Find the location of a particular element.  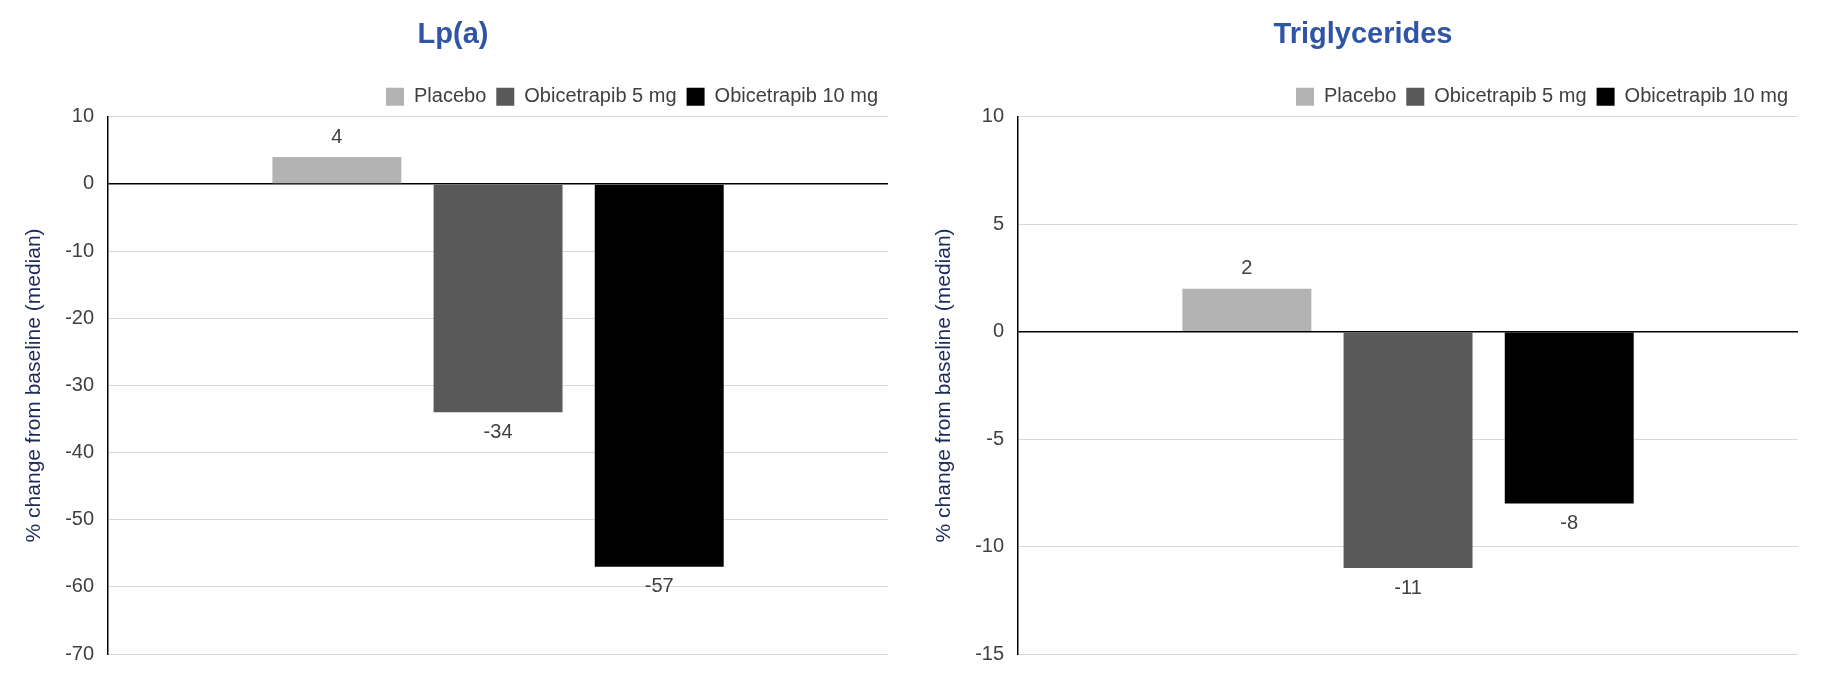

data-label: -8 is located at coordinates (1569, 522).